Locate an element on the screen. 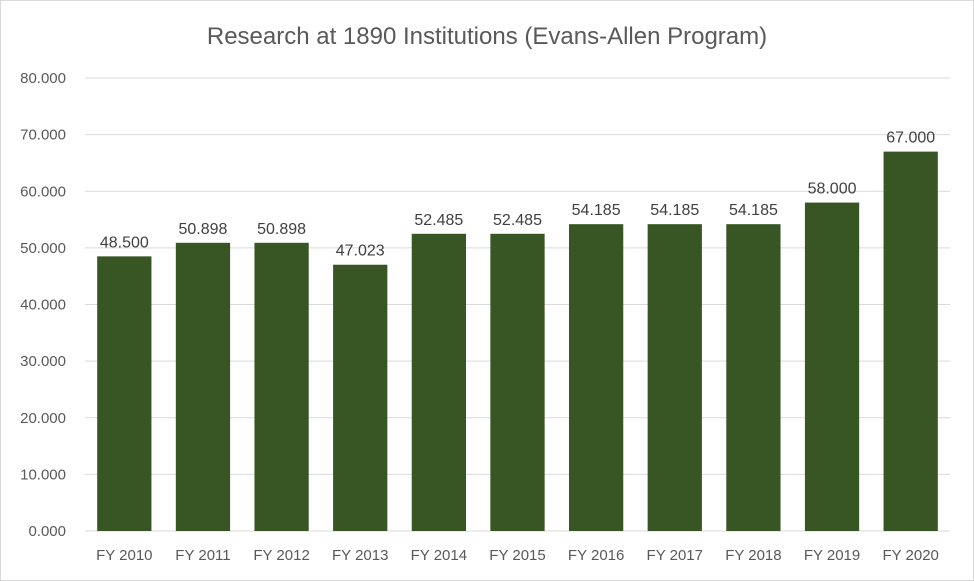  data-label: 67.000 is located at coordinates (910, 138).